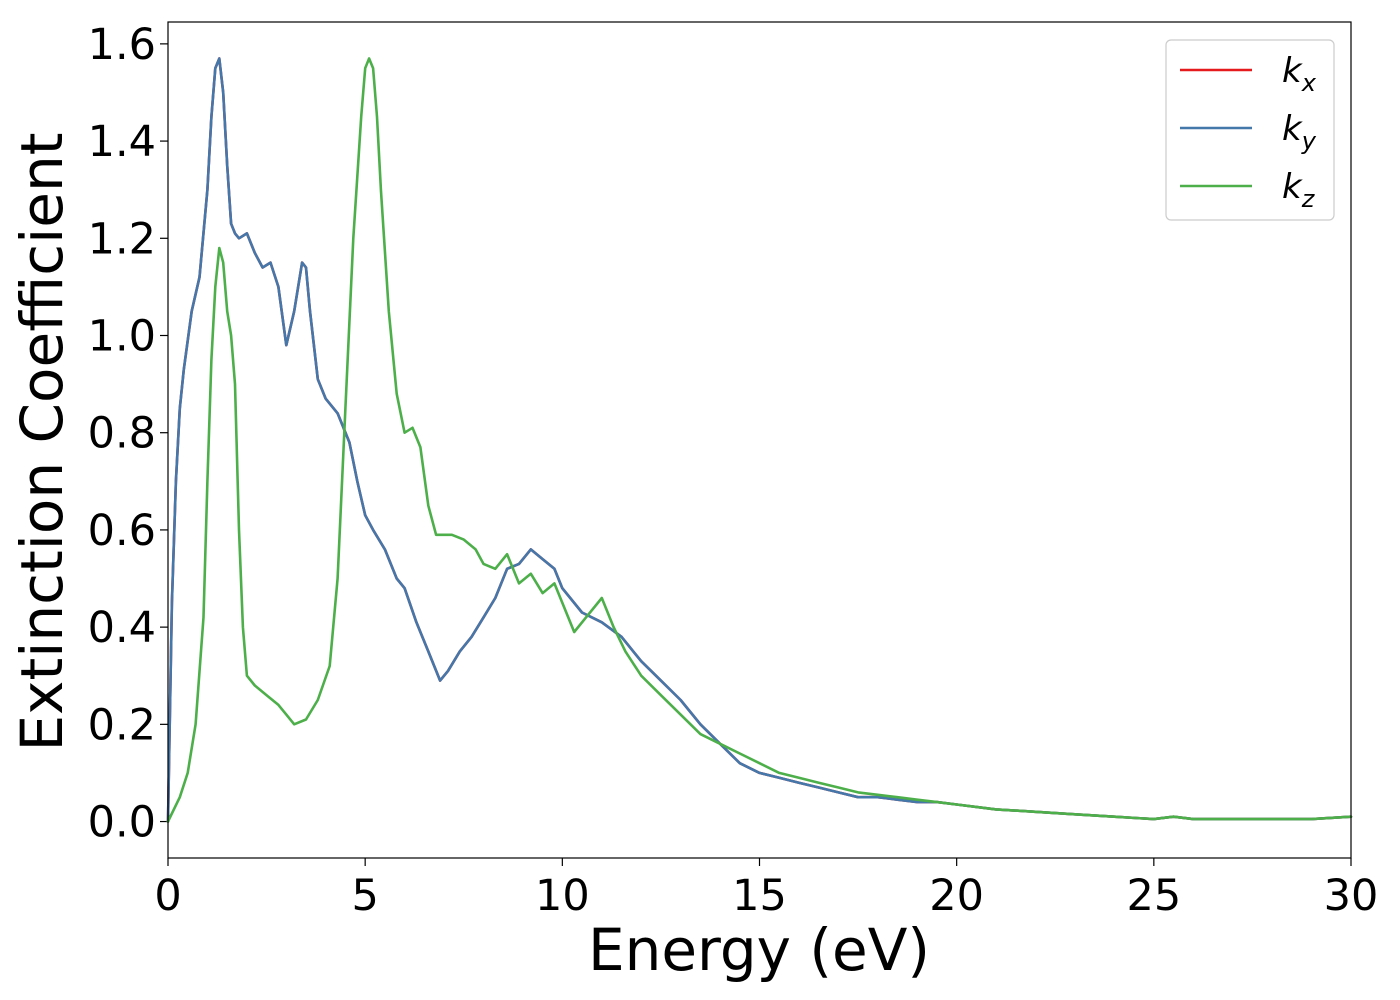  Describe the element at coordinates (759, 896) in the screenshot. I see `x-tick-label: 15` at that location.